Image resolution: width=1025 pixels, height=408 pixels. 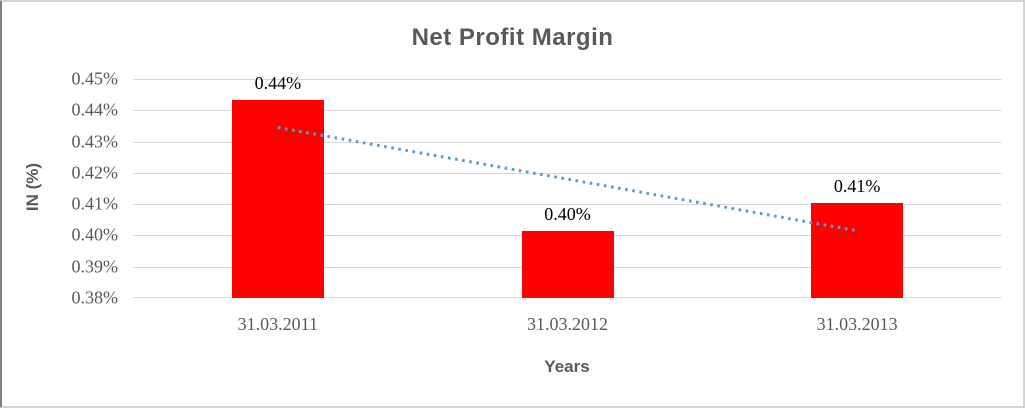 I want to click on bar-data-label: 0.41%, so click(x=857, y=186).